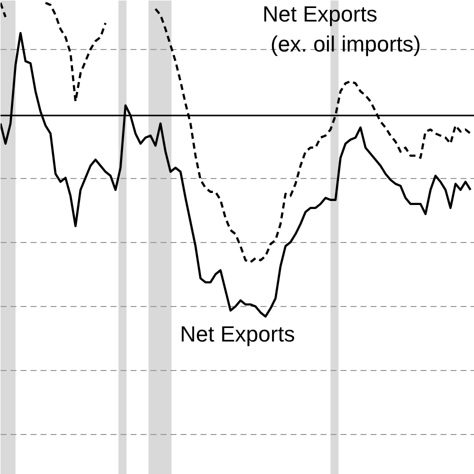  Describe the element at coordinates (341, 29) in the screenshot. I see `text: Net Exports (ex. oil imports)` at that location.